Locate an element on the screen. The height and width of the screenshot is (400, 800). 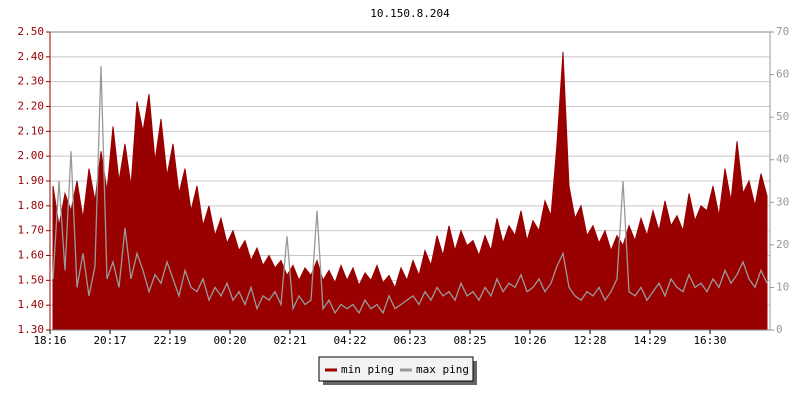
y2-tick-label: 20 is located at coordinates (782, 244).